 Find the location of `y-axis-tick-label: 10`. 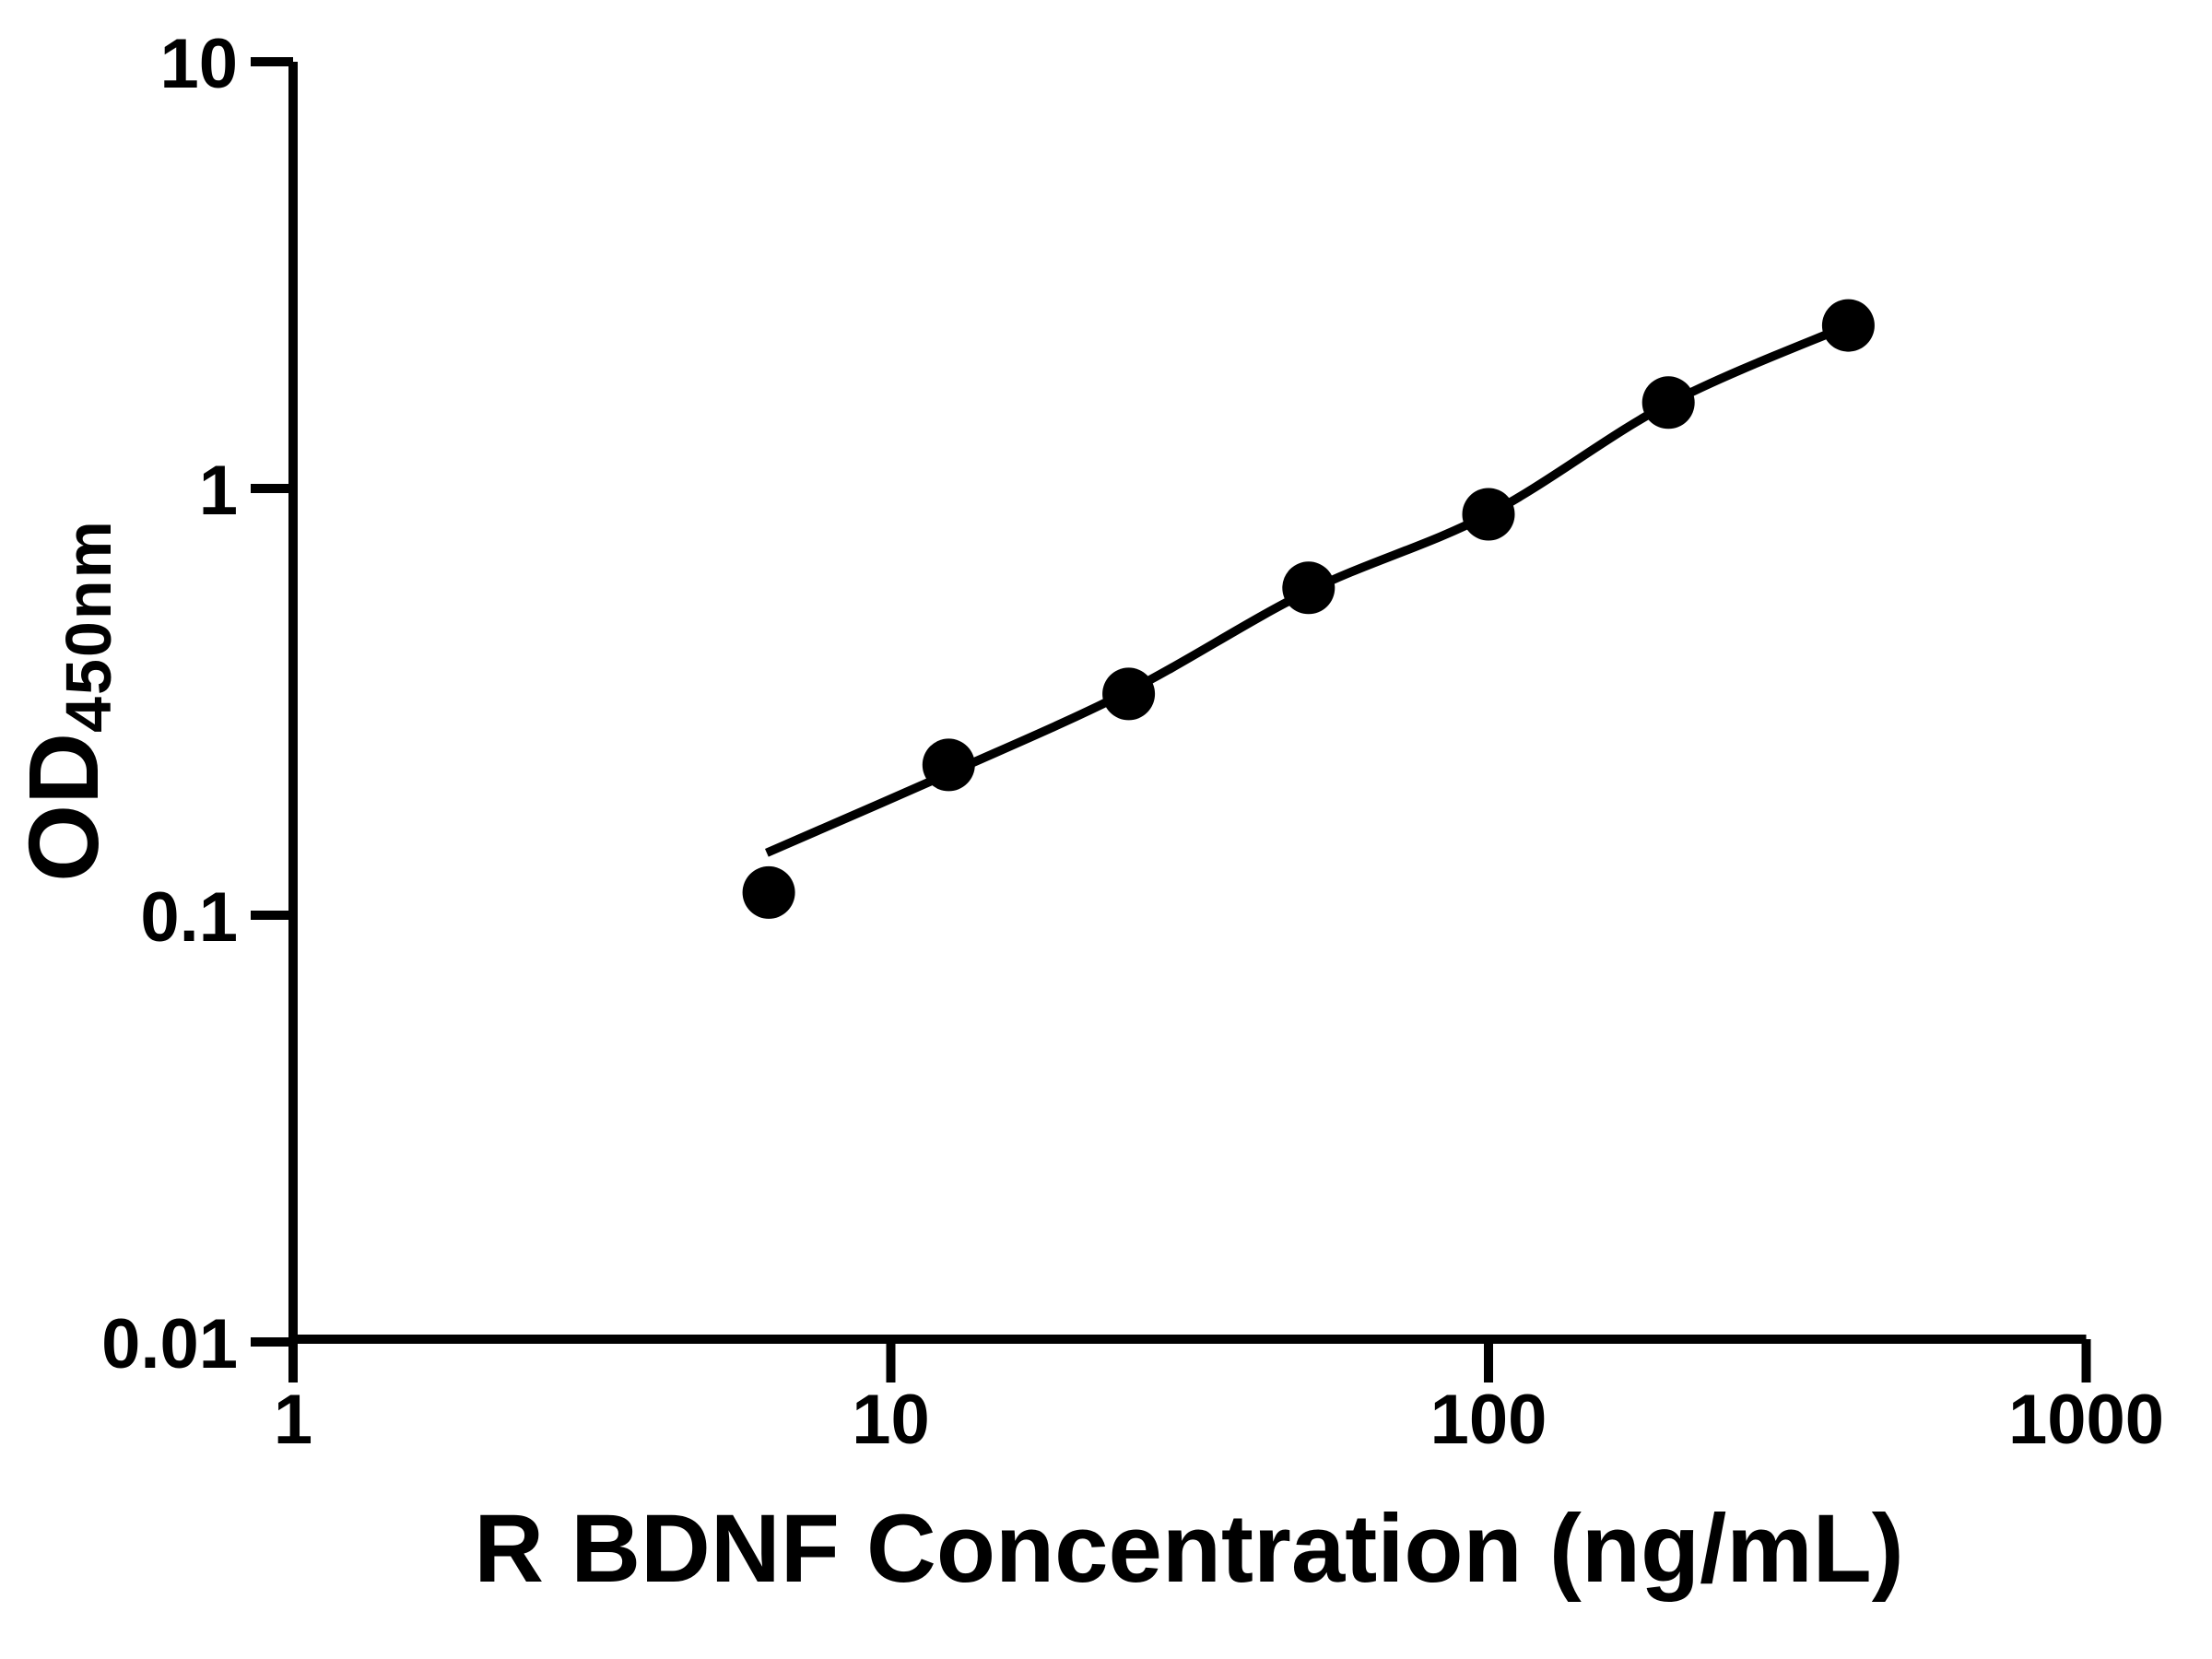

y-axis-tick-label: 10 is located at coordinates (198, 64).